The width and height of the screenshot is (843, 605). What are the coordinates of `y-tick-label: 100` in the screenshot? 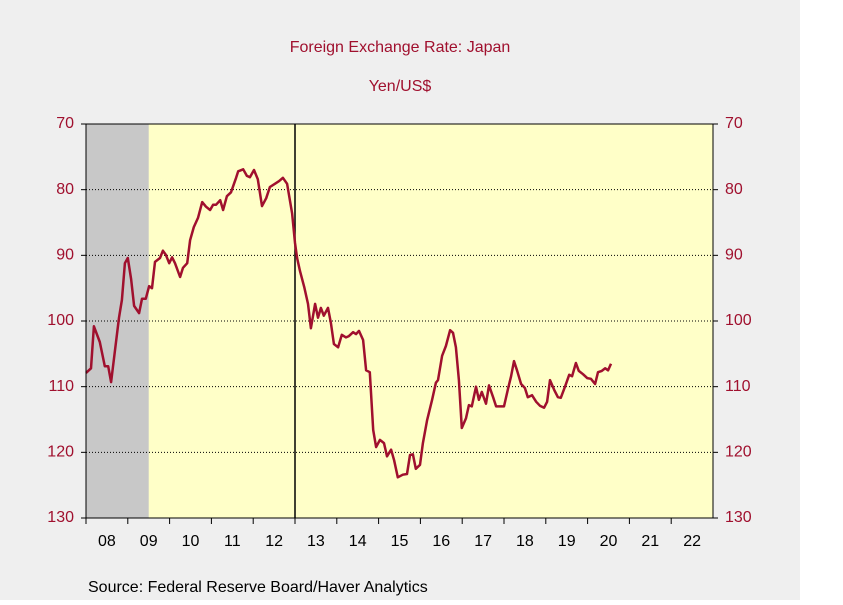 It's located at (60, 320).